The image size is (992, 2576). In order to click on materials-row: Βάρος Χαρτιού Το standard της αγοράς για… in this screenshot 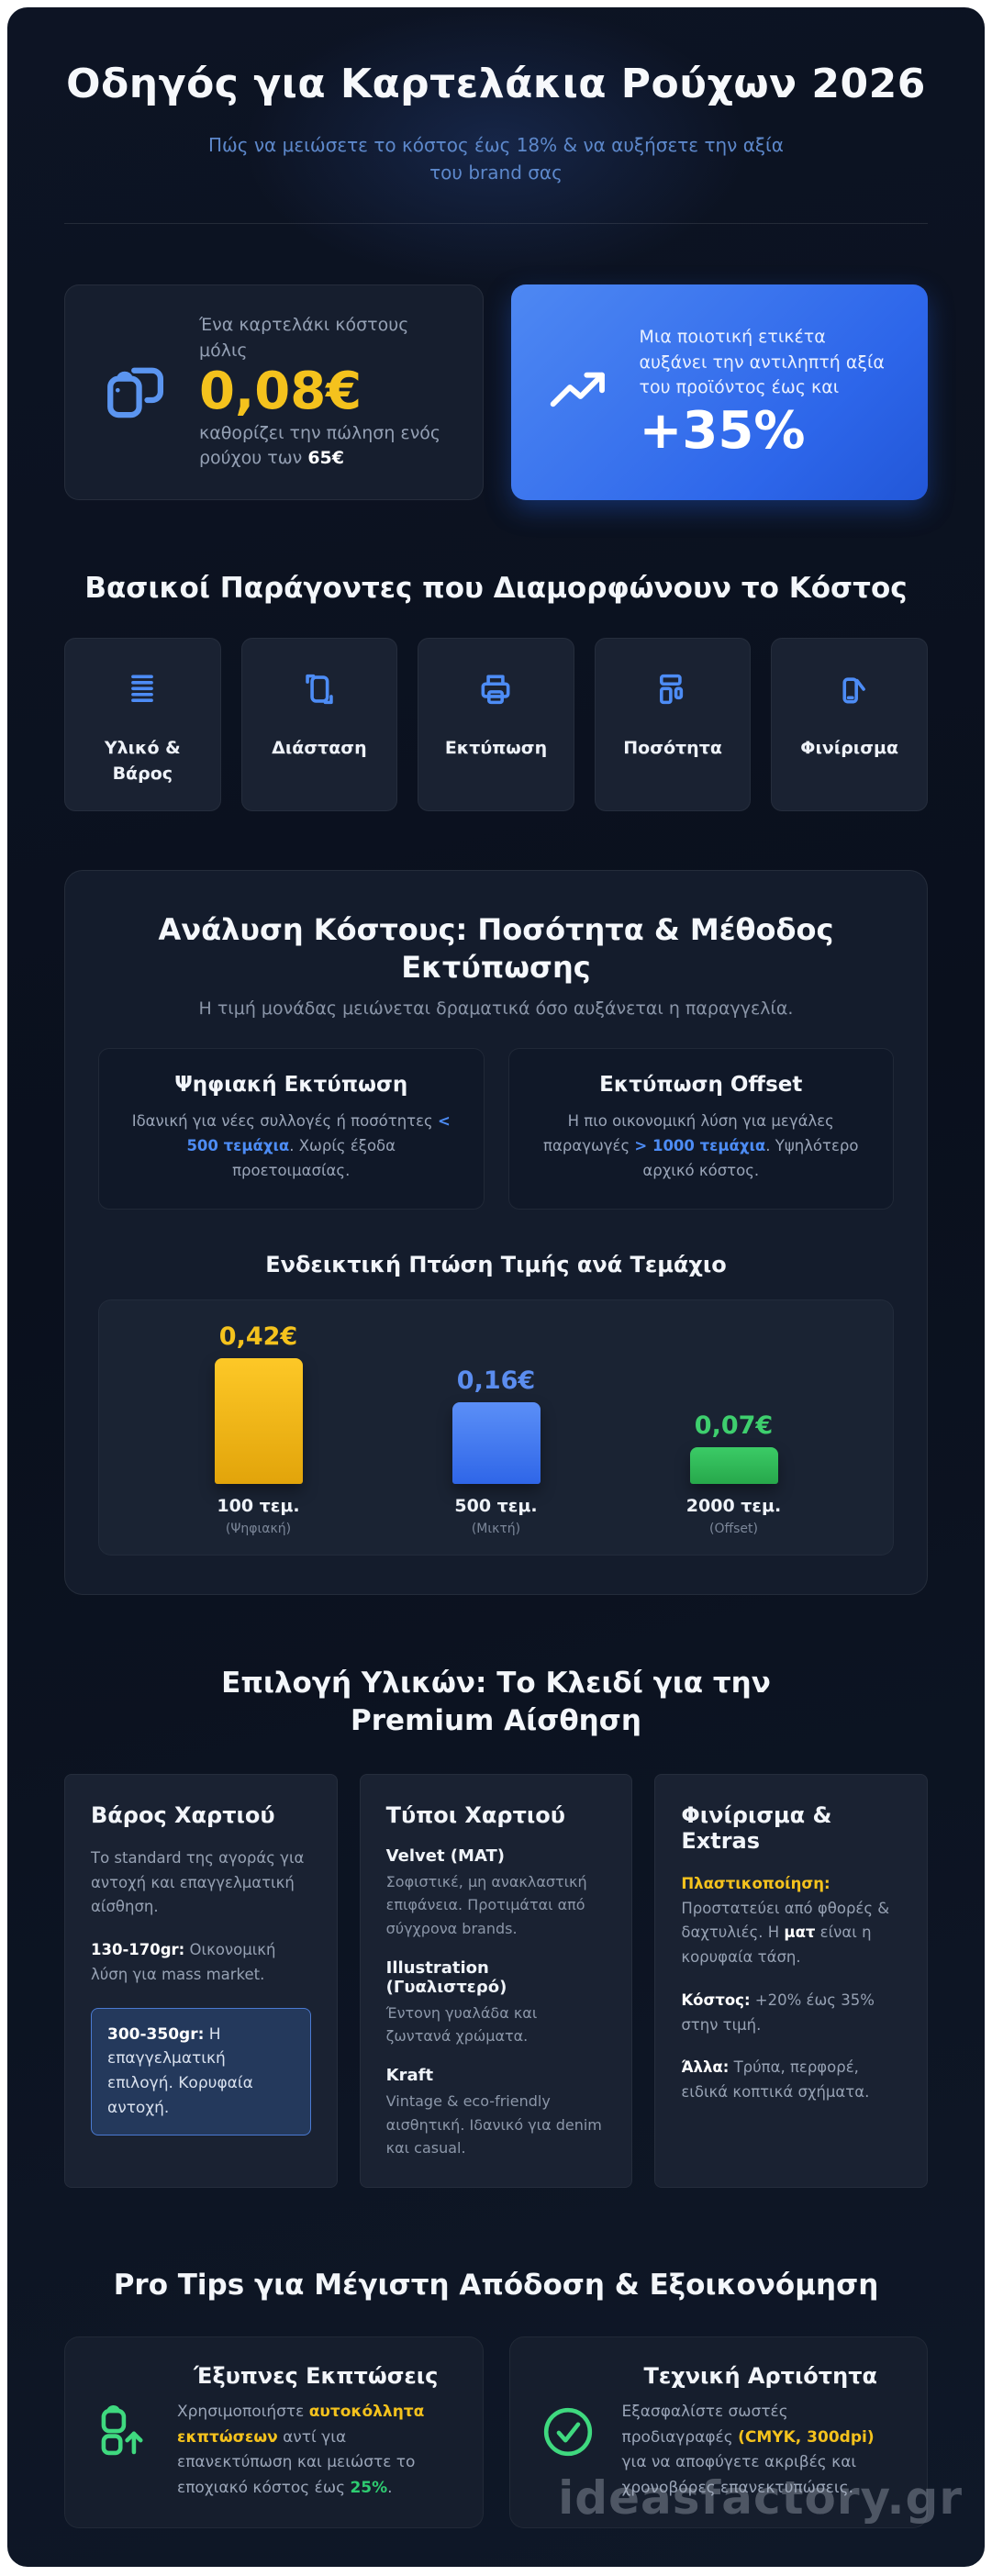, I will do `click(496, 1981)`.